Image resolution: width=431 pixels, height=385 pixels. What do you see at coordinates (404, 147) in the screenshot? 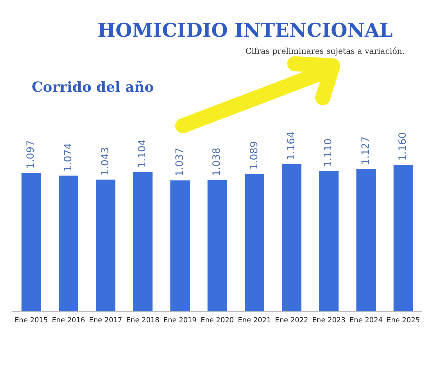
I see `data-label: 1.160` at bounding box center [404, 147].